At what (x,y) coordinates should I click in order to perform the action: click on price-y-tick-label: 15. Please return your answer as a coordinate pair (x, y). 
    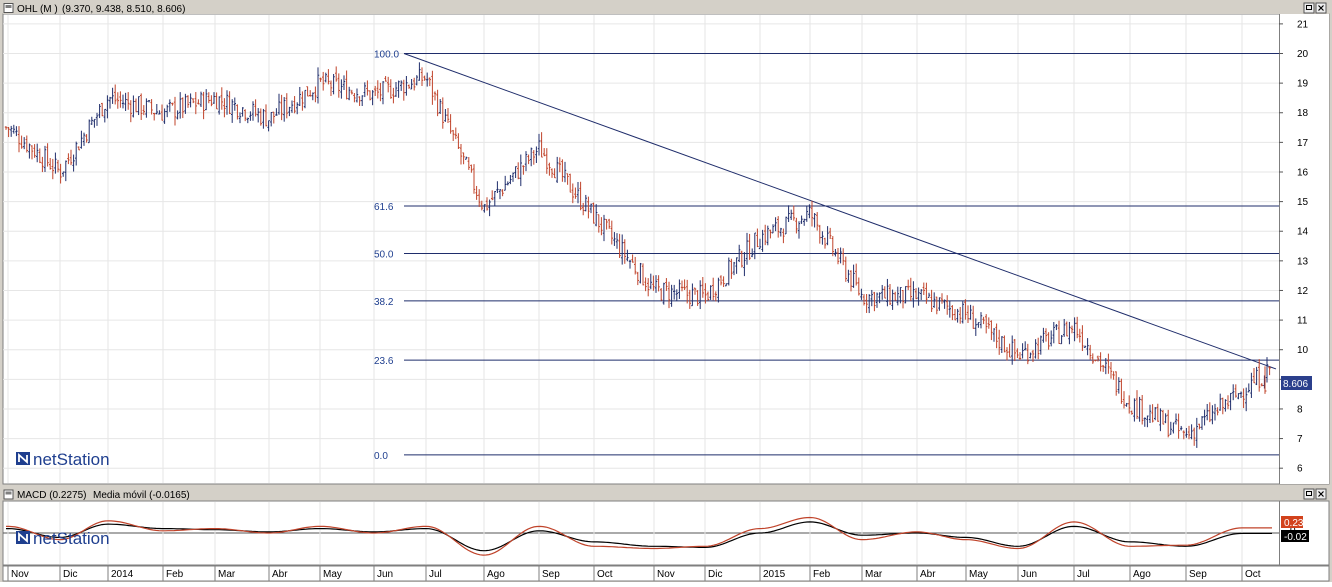
    Looking at the image, I should click on (1303, 202).